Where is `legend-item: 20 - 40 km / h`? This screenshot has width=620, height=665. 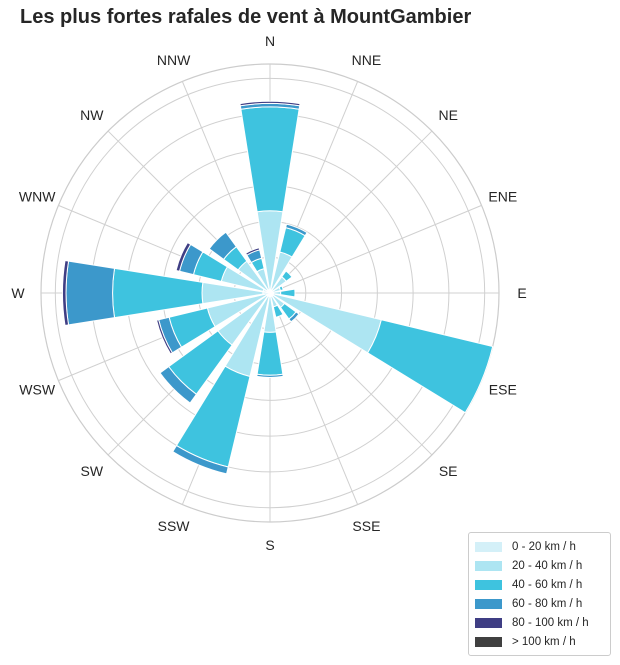
legend-item: 20 - 40 km / h is located at coordinates (539, 565).